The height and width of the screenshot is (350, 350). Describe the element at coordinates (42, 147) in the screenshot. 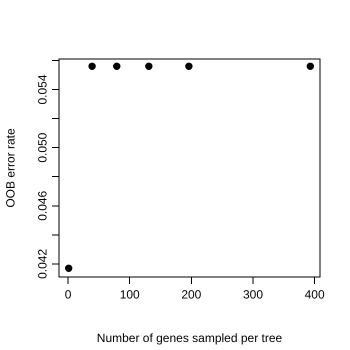

I see `y-tick-label: 0.050` at that location.